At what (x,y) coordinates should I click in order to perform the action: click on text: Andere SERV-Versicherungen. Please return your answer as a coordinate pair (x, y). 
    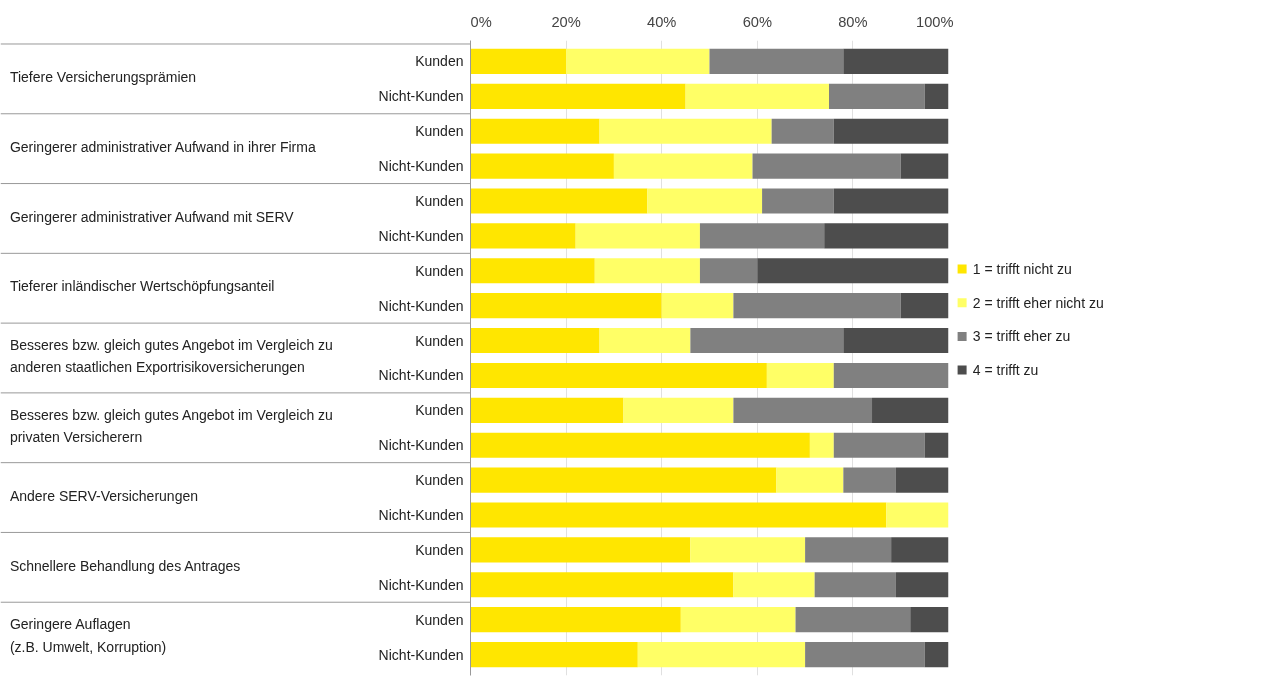
    Looking at the image, I should click on (103, 495).